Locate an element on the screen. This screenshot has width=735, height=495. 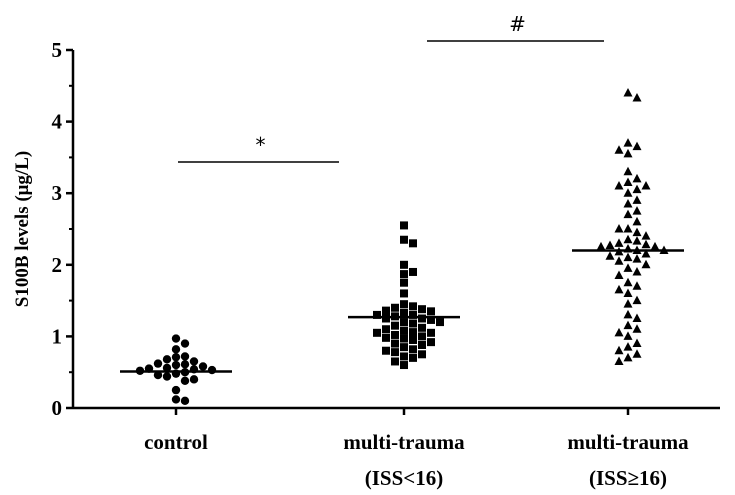
y-tick-label: 1 is located at coordinates (57, 336).